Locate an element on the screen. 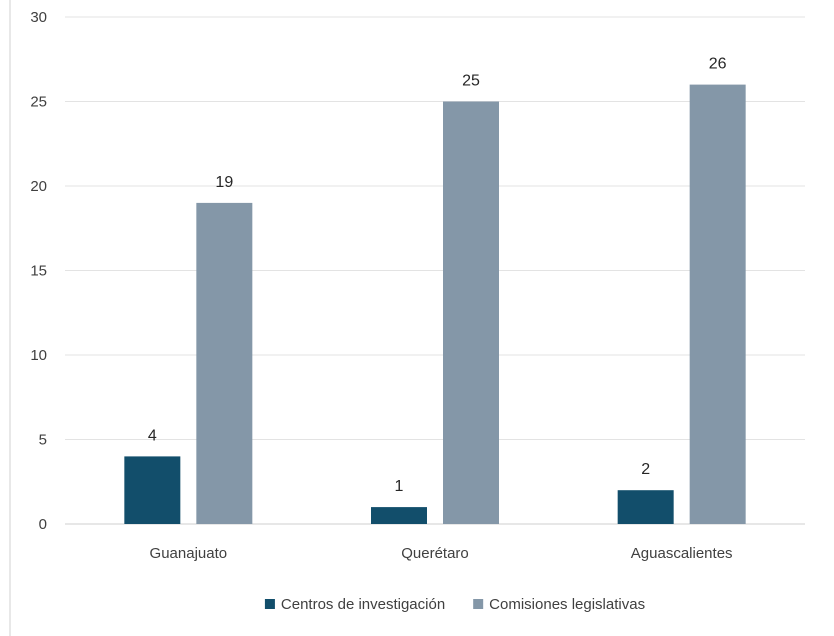 Image resolution: width=834 pixels, height=636 pixels. data-label: 25 is located at coordinates (471, 81).